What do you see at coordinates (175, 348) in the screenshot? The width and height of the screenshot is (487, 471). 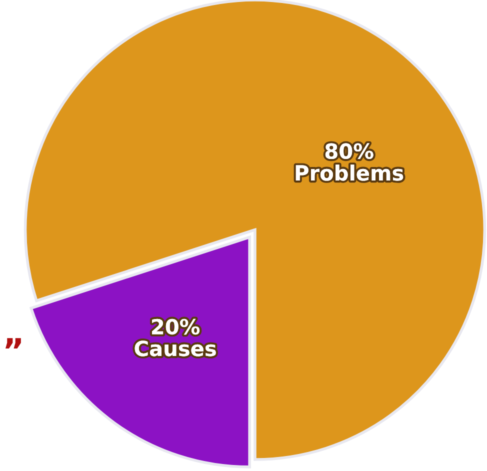 I see `slice-label: Causes` at bounding box center [175, 348].